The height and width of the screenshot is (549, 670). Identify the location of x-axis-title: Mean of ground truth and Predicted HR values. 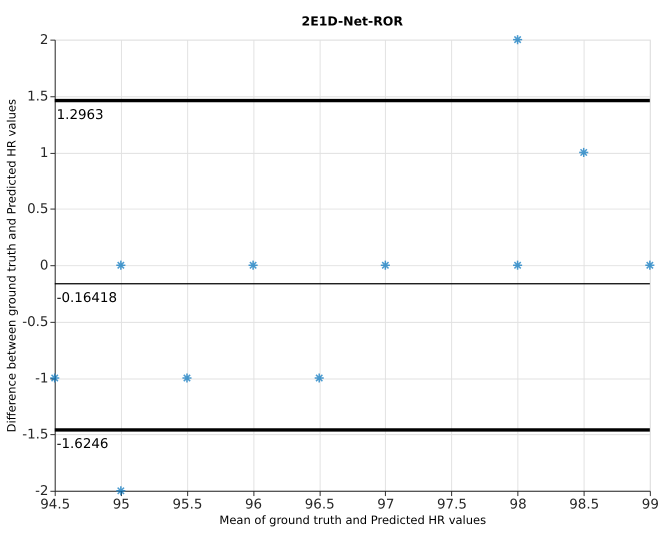
(352, 519).